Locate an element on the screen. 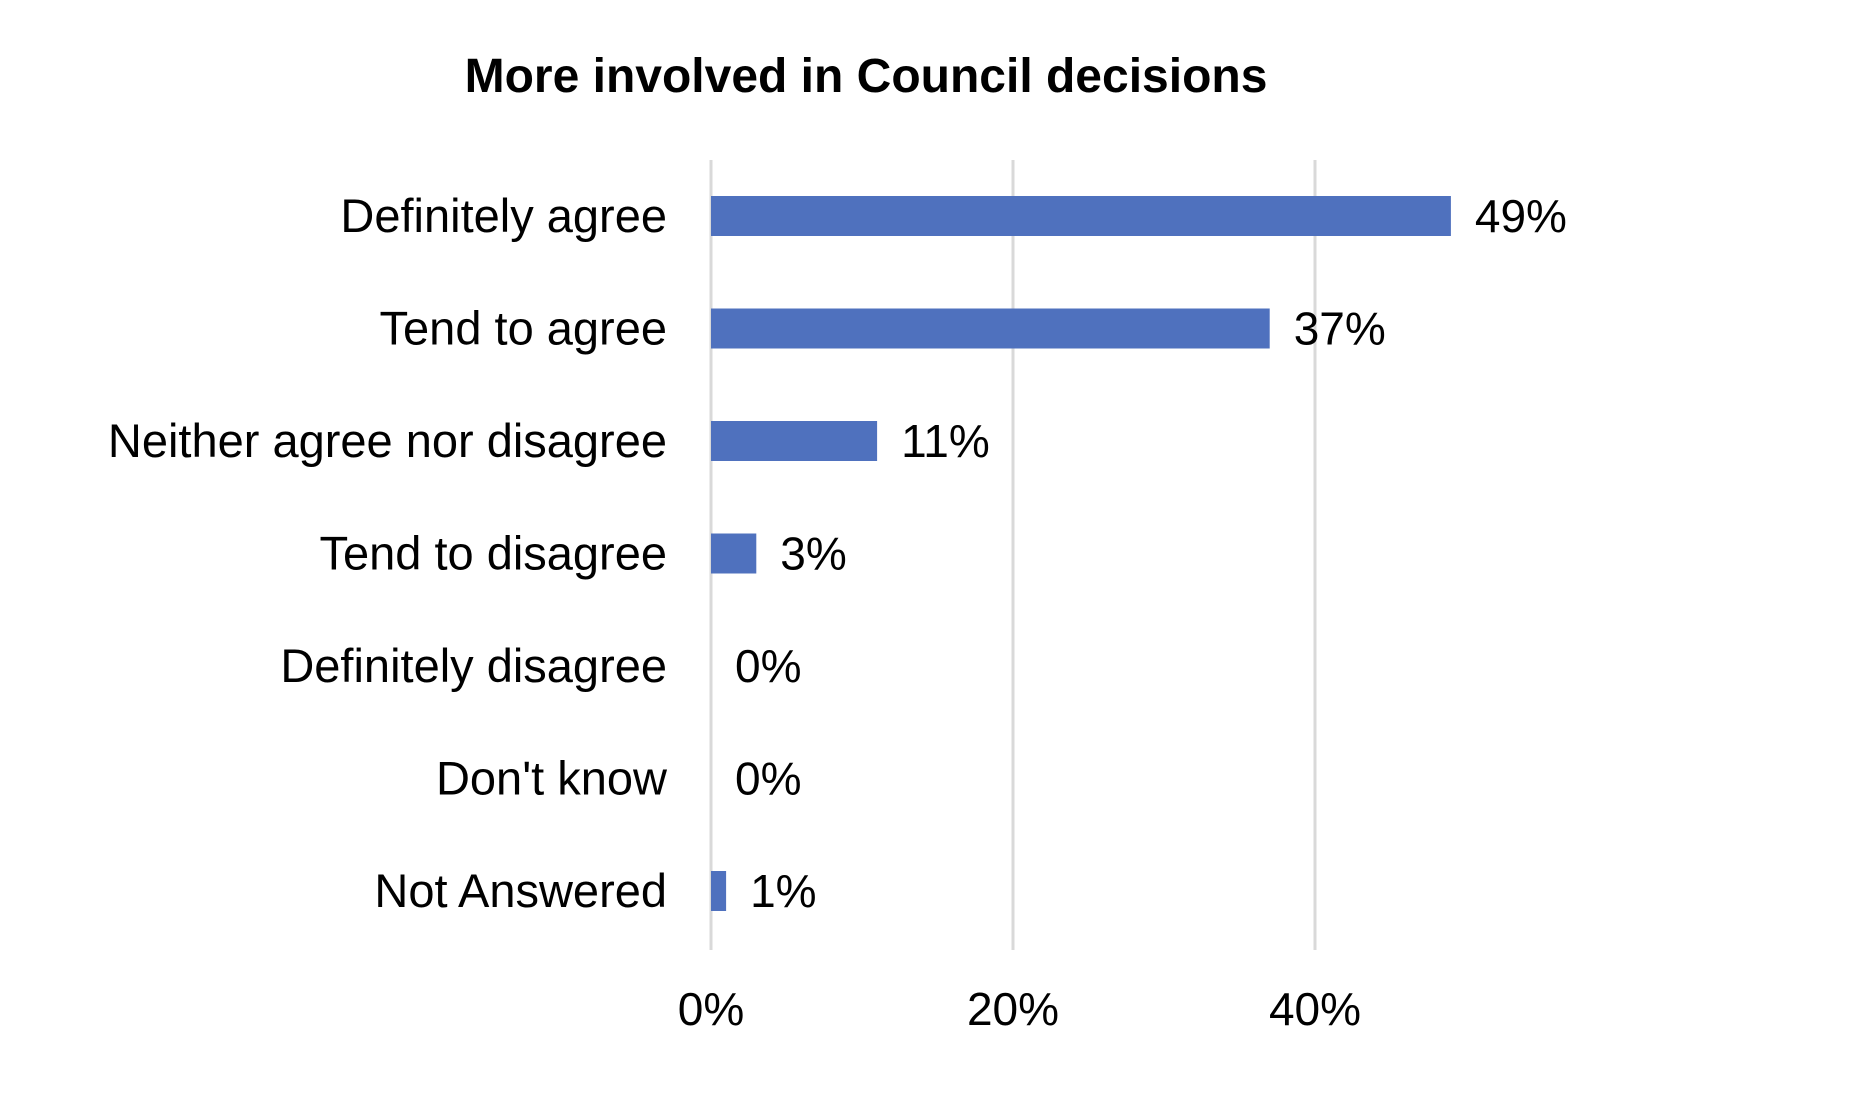 This screenshot has width=1872, height=1111. category-label: Not Answered is located at coordinates (520, 890).